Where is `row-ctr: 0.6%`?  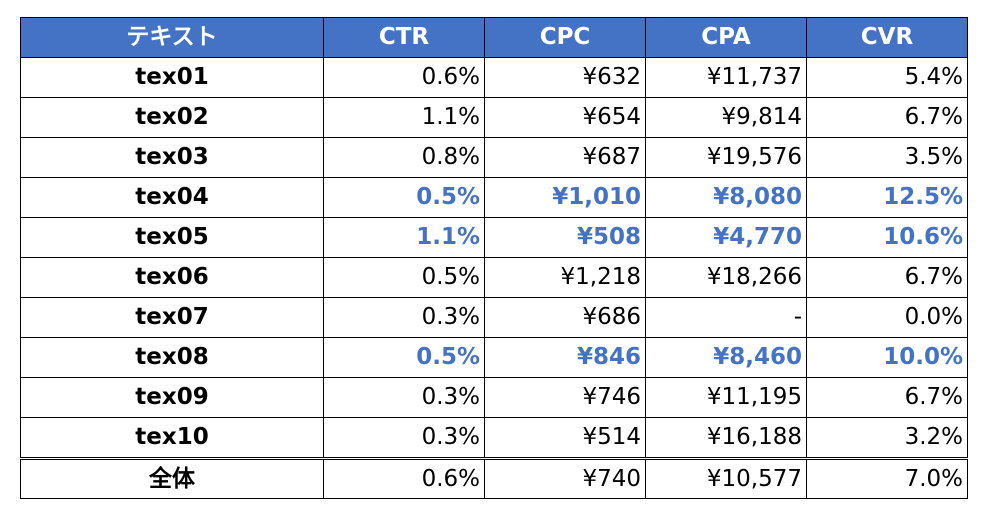
row-ctr: 0.6% is located at coordinates (404, 77).